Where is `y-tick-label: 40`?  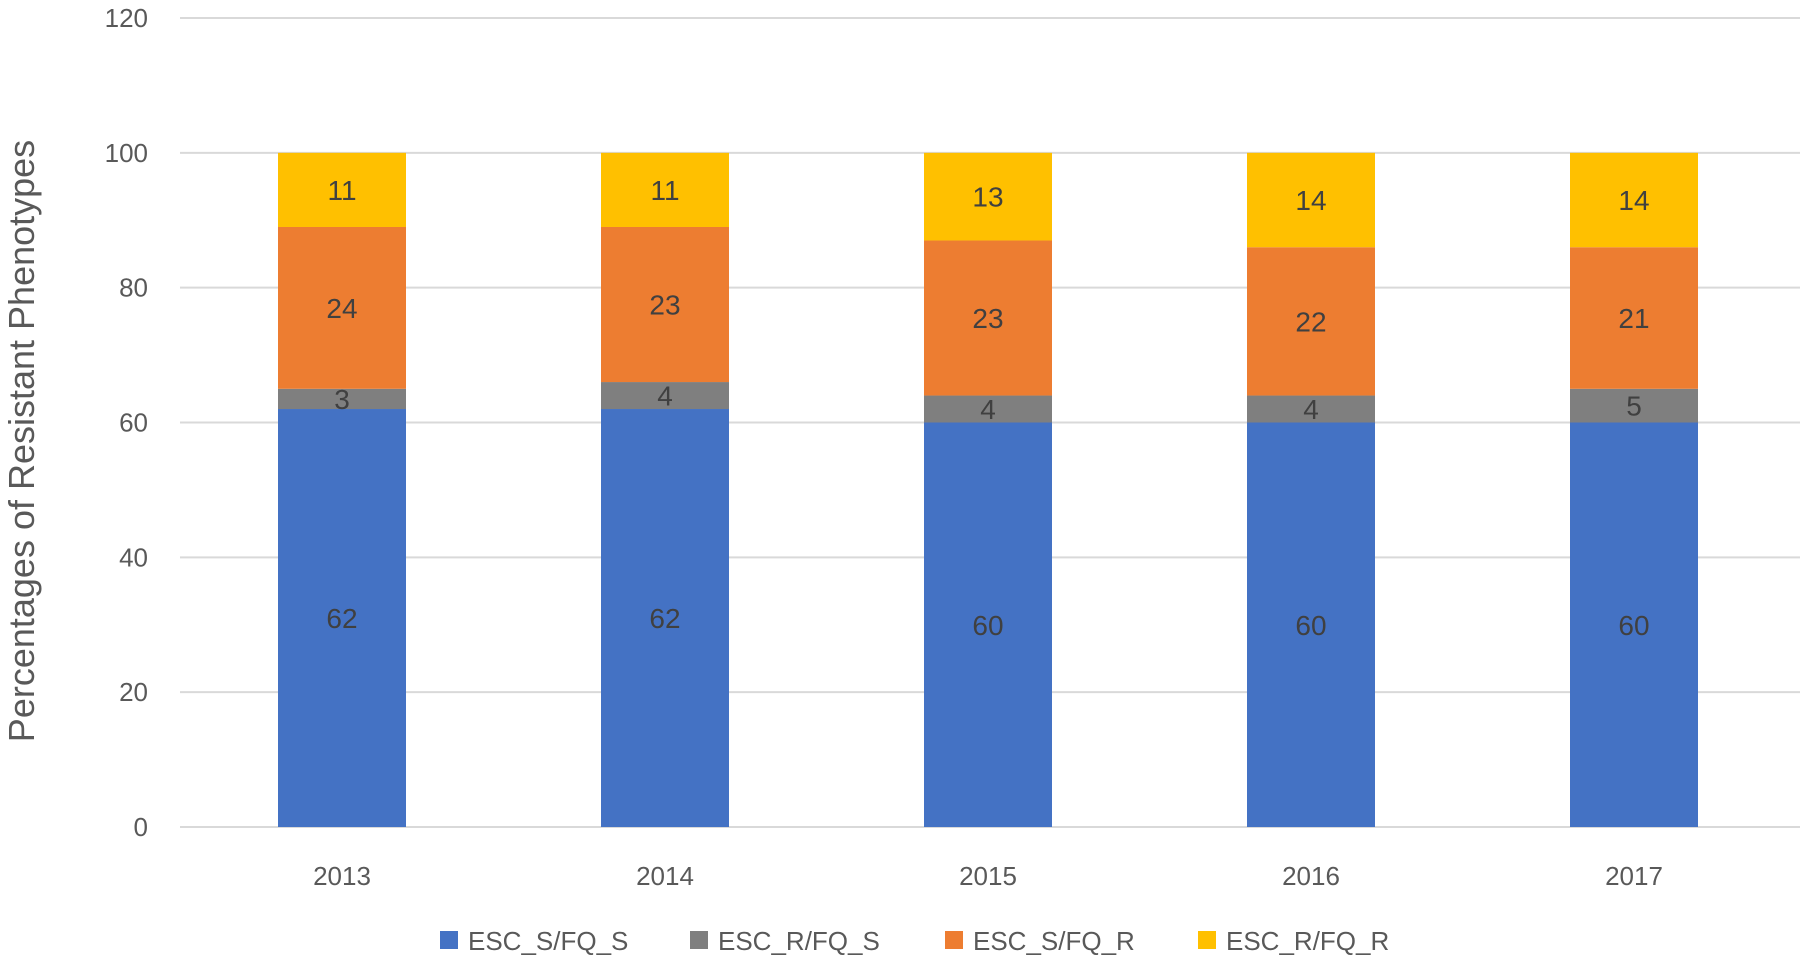 y-tick-label: 40 is located at coordinates (133, 557).